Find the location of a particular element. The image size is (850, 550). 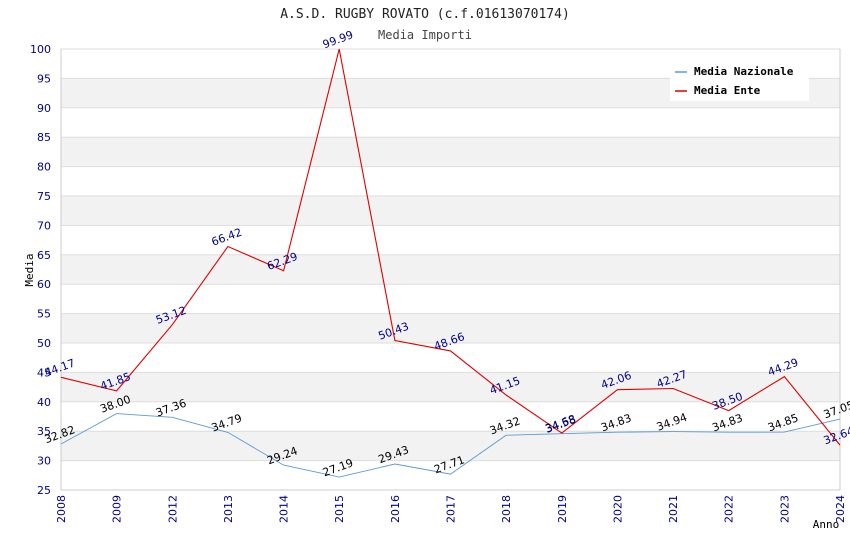

x-tick-label: 2016 is located at coordinates (395, 509).